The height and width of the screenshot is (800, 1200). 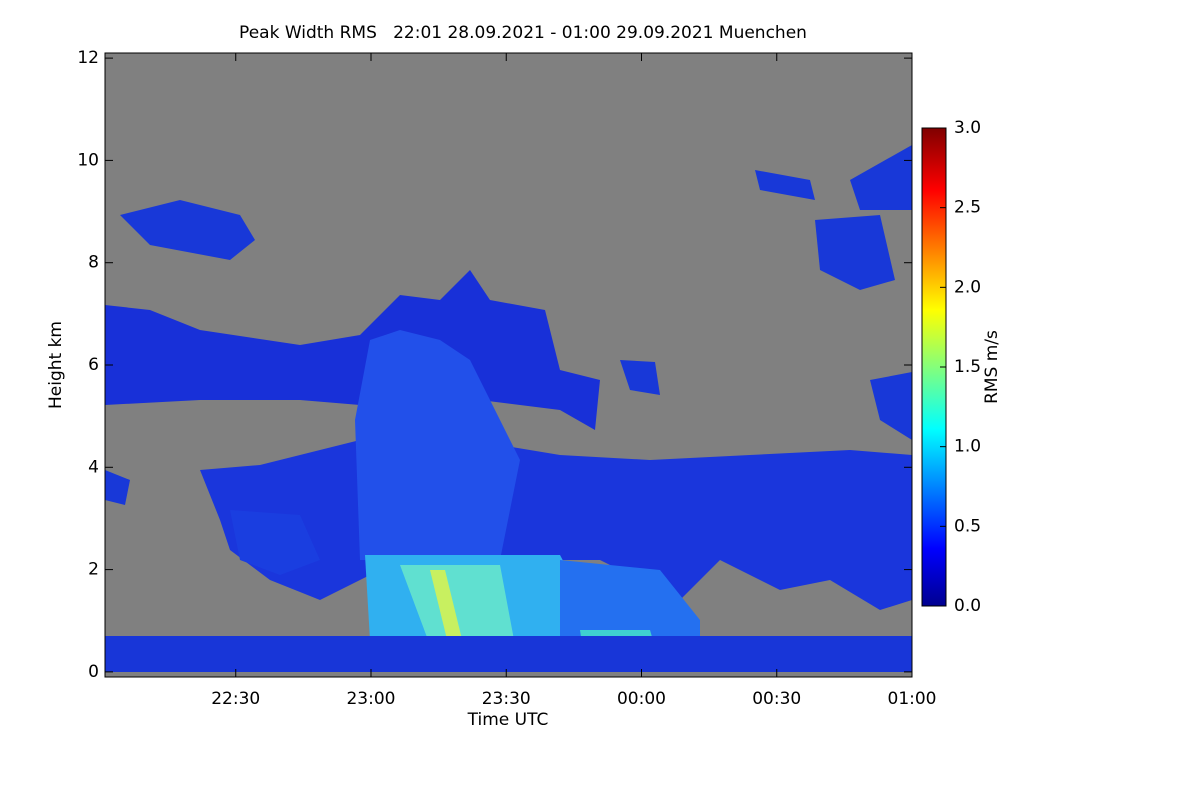 I want to click on y-tick-label: 12, so click(x=88, y=58).